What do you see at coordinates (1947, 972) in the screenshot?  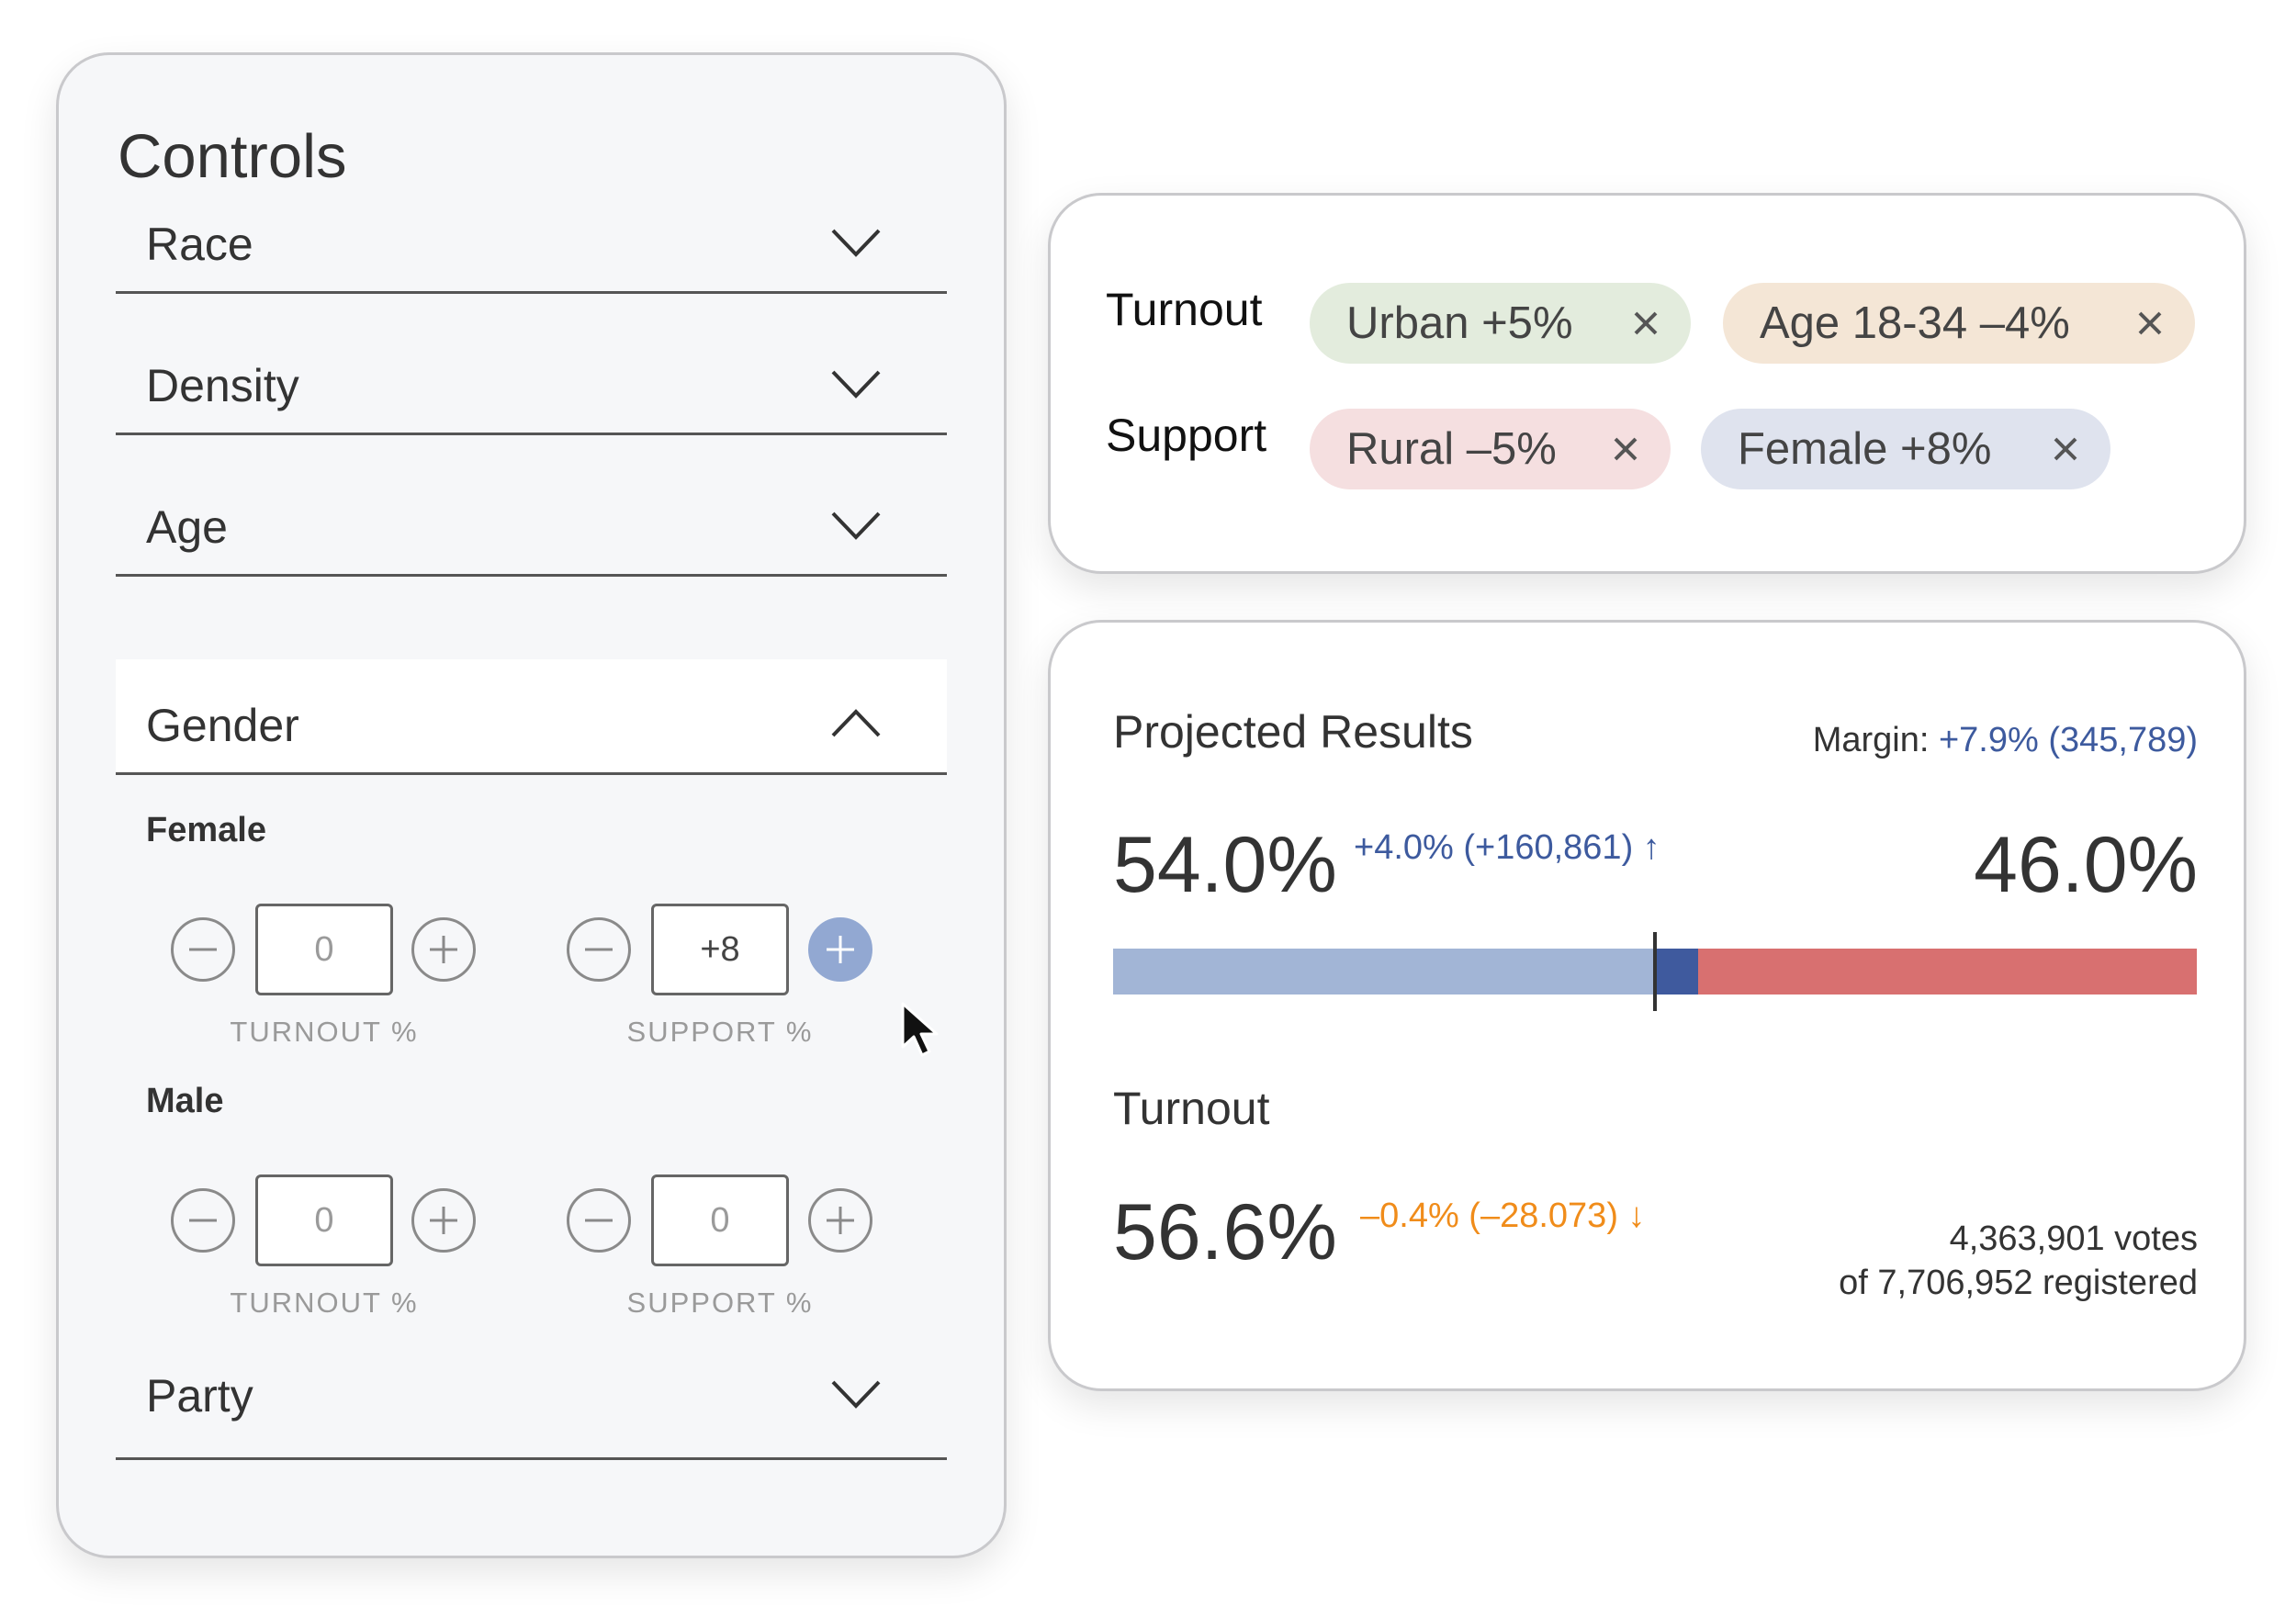 I see `results-bar-red-segment` at bounding box center [1947, 972].